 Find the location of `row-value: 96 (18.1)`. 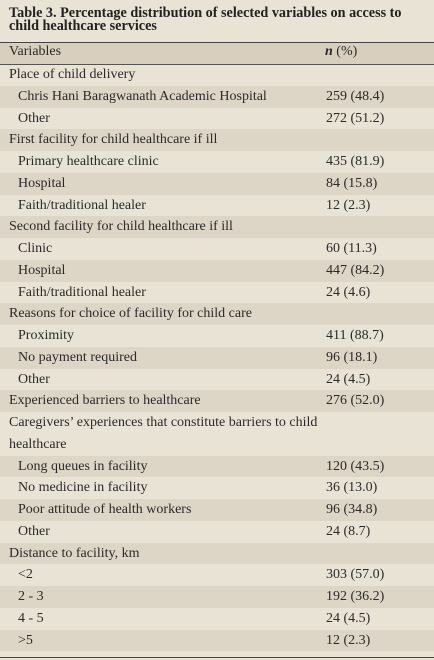

row-value: 96 (18.1) is located at coordinates (352, 357).